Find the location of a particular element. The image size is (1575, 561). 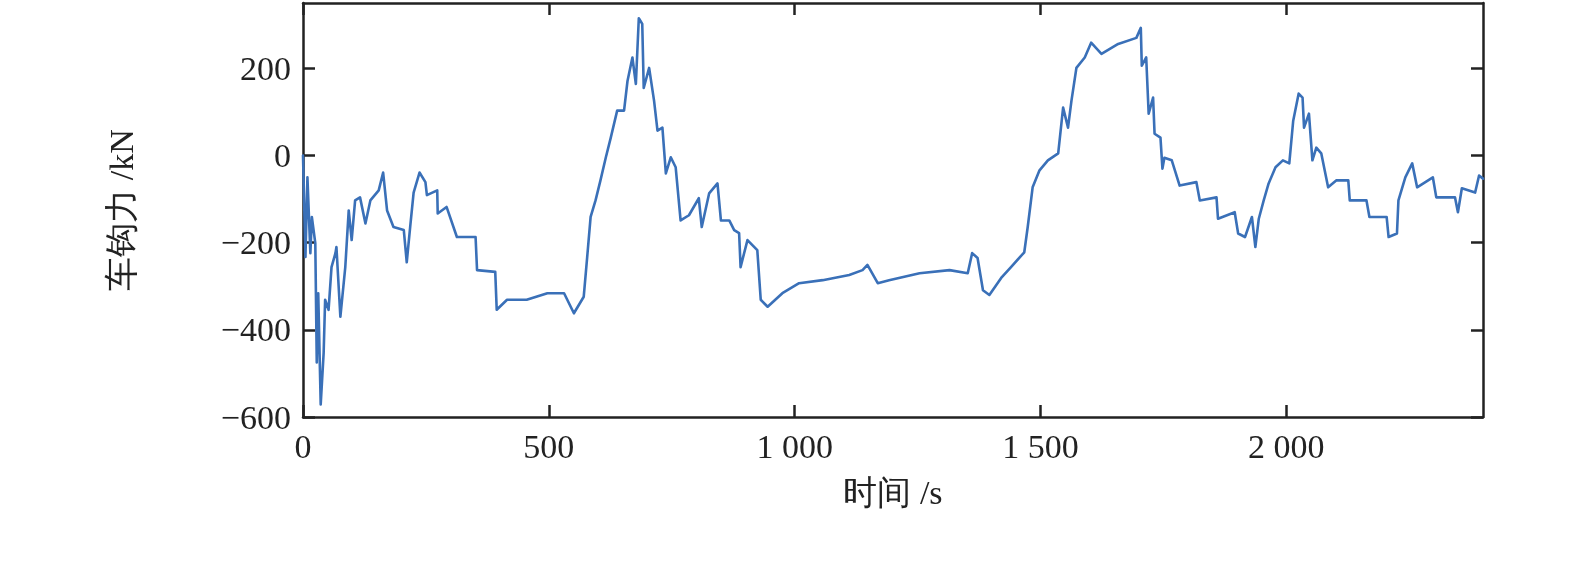

y-tick-label: −400 is located at coordinates (255, 330).